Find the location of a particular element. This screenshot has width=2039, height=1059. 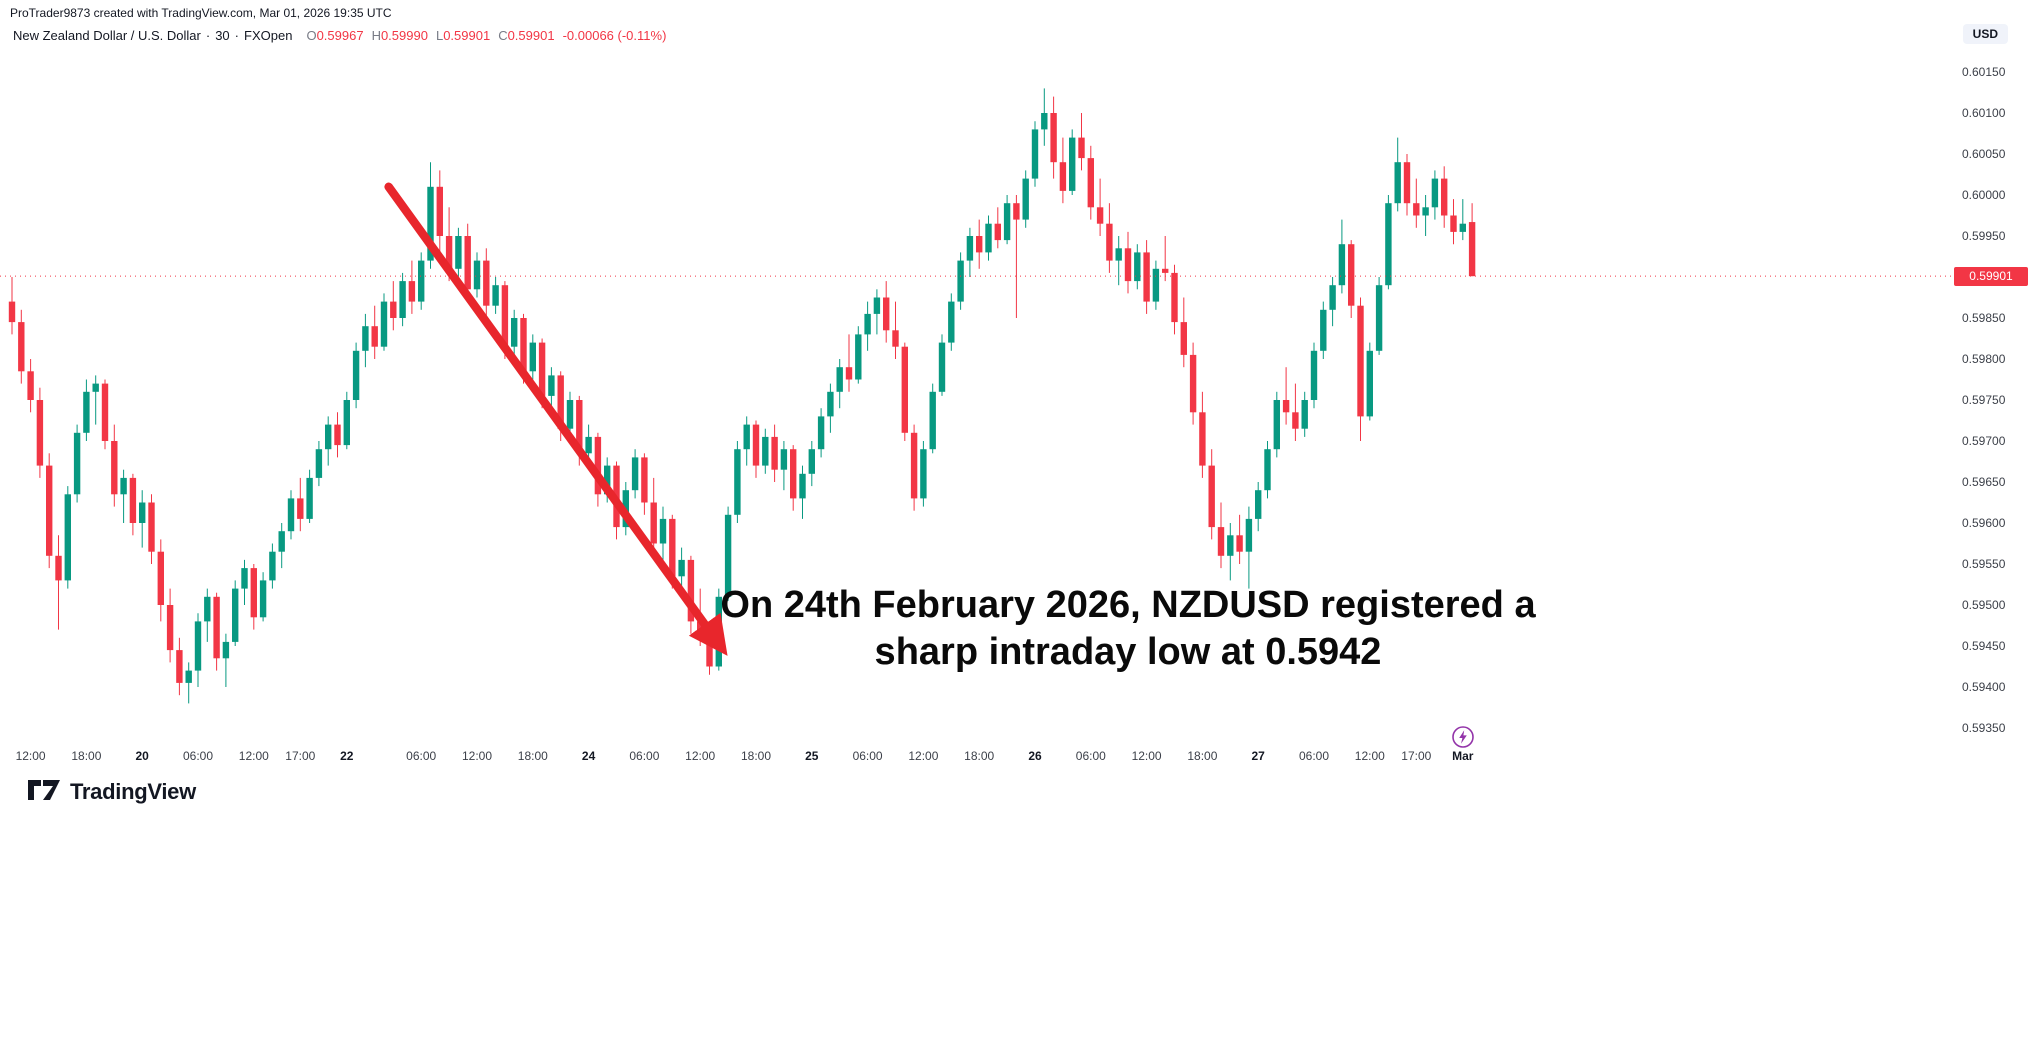

price-tick-label: 0.60150 is located at coordinates (1984, 72).